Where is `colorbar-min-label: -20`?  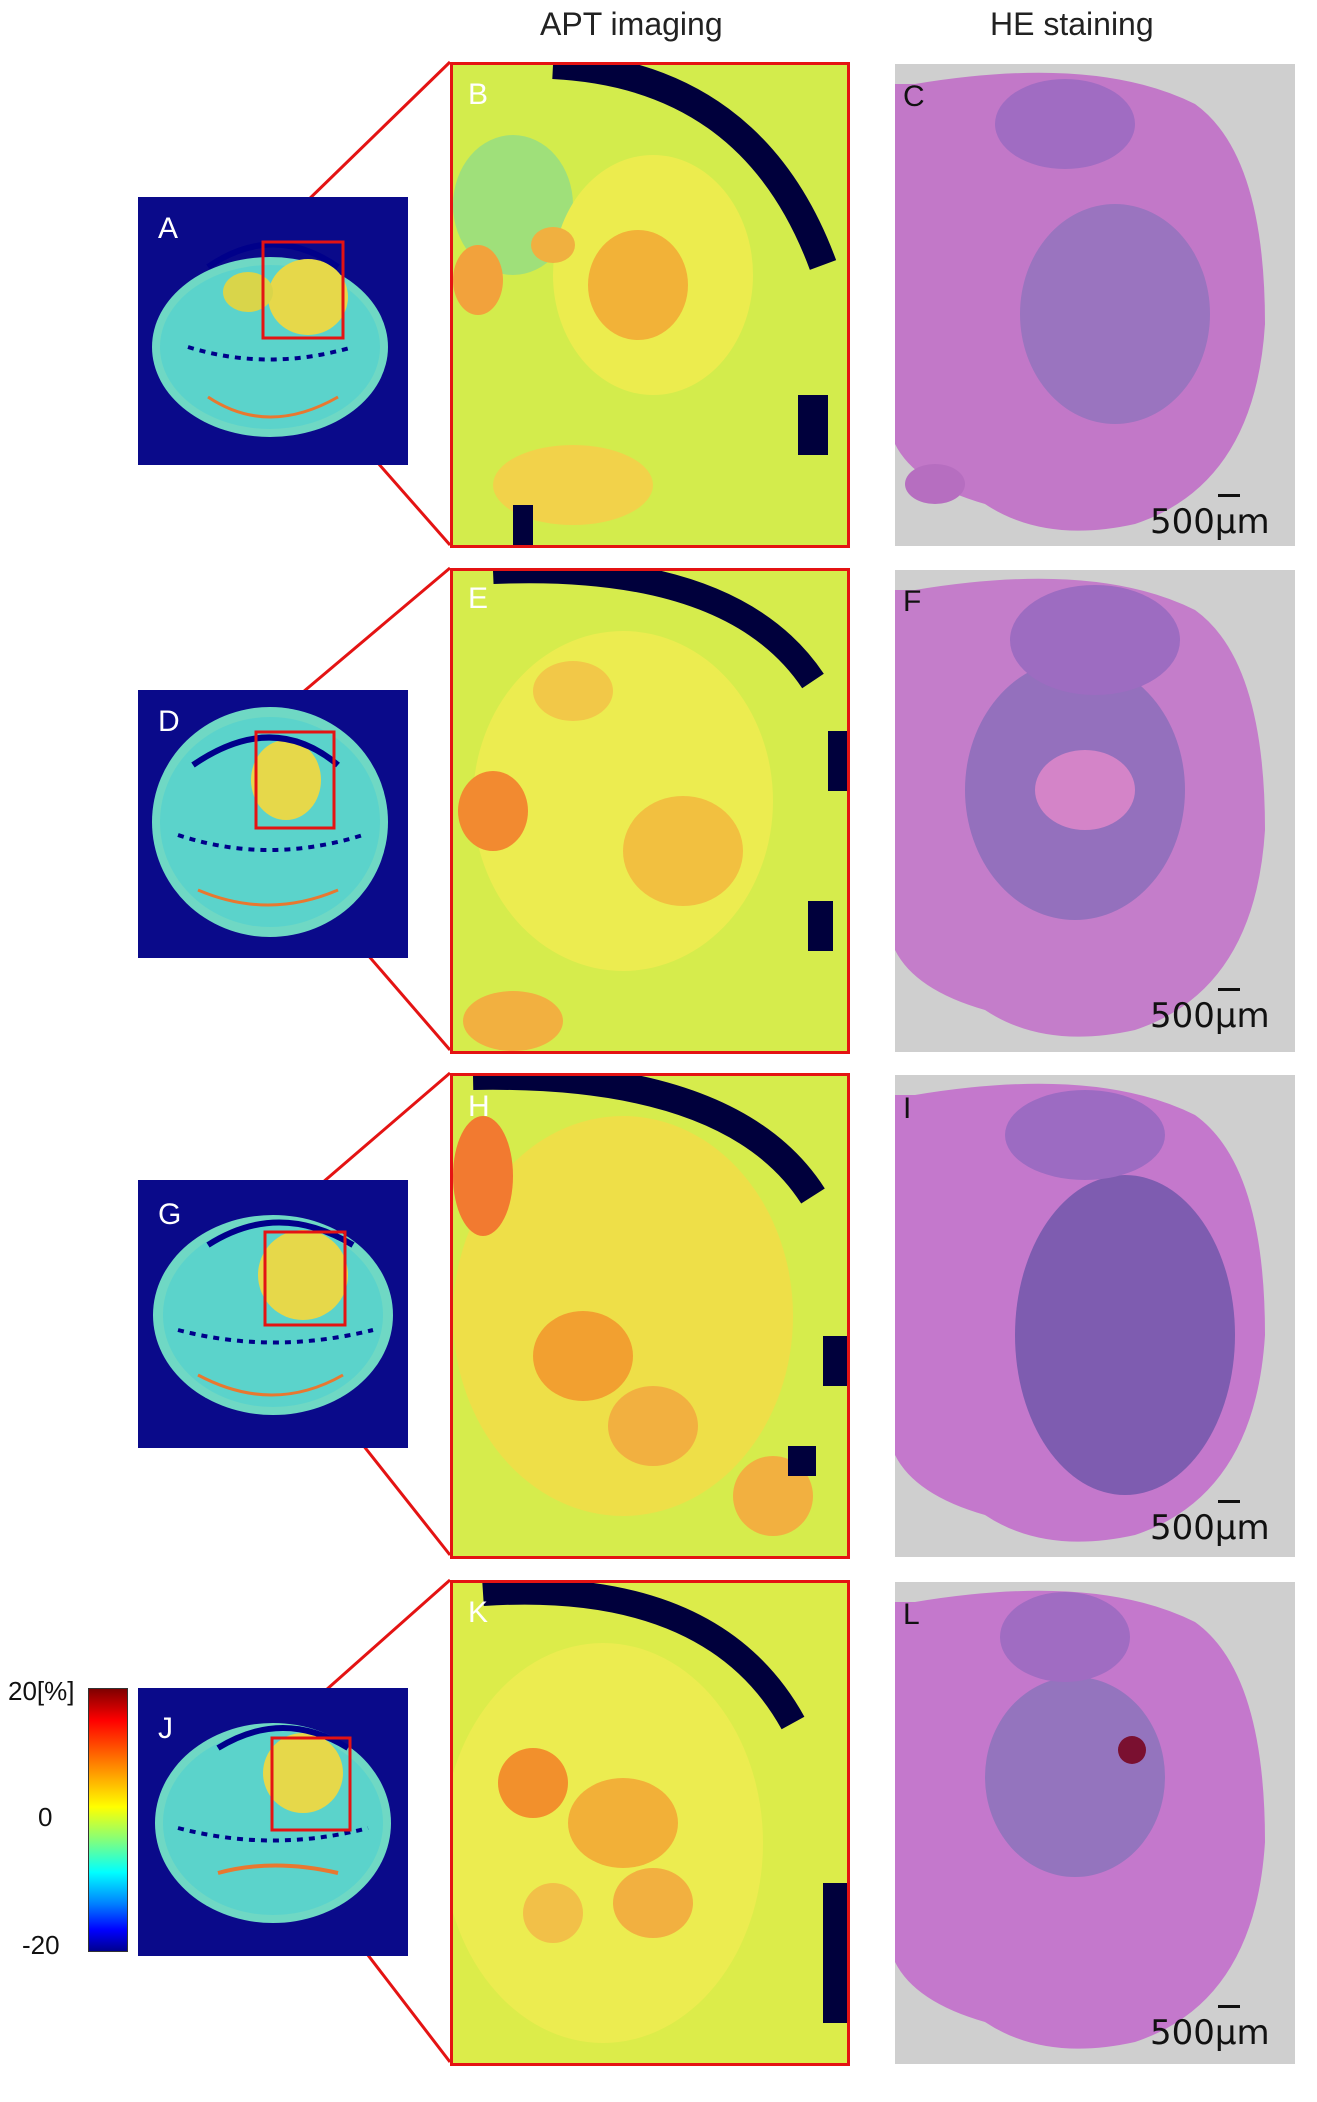 colorbar-min-label: -20 is located at coordinates (41, 1945).